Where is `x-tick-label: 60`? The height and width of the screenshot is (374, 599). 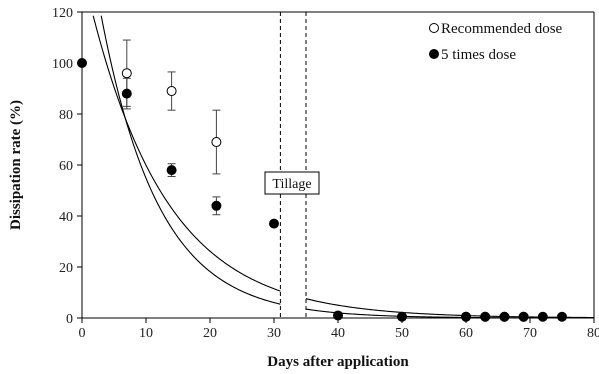
x-tick-label: 60 is located at coordinates (466, 333).